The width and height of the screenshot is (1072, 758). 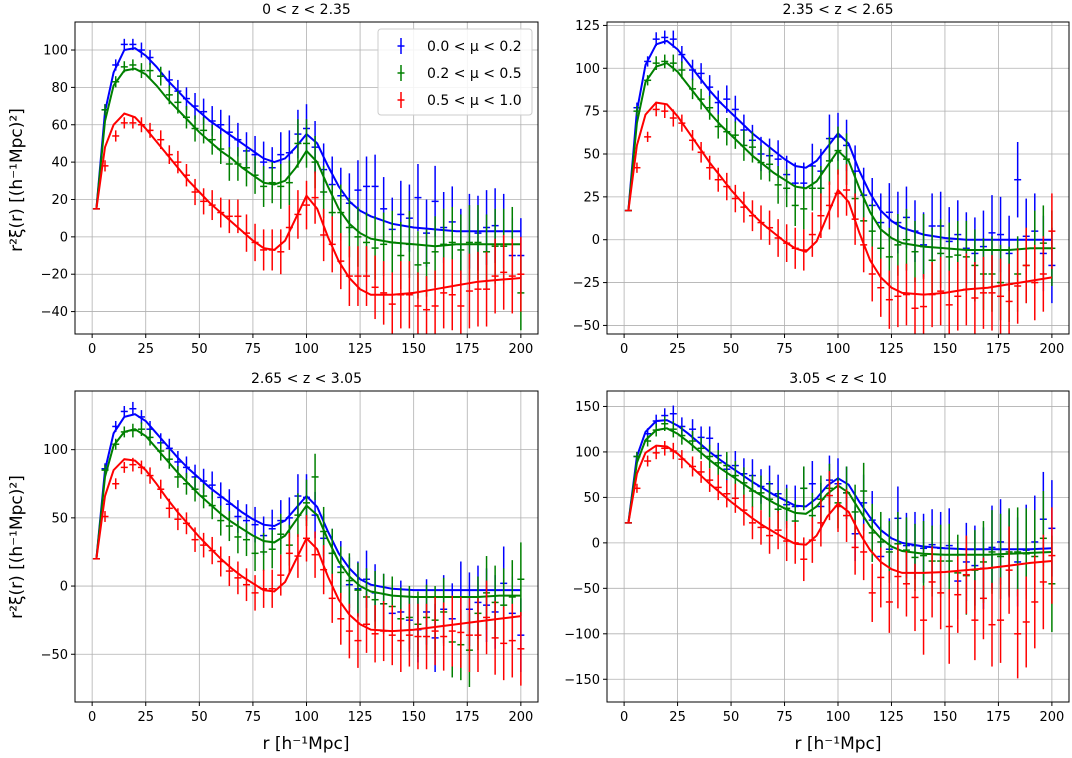 What do you see at coordinates (1051, 349) in the screenshot?
I see `x-tick-label: 200` at bounding box center [1051, 349].